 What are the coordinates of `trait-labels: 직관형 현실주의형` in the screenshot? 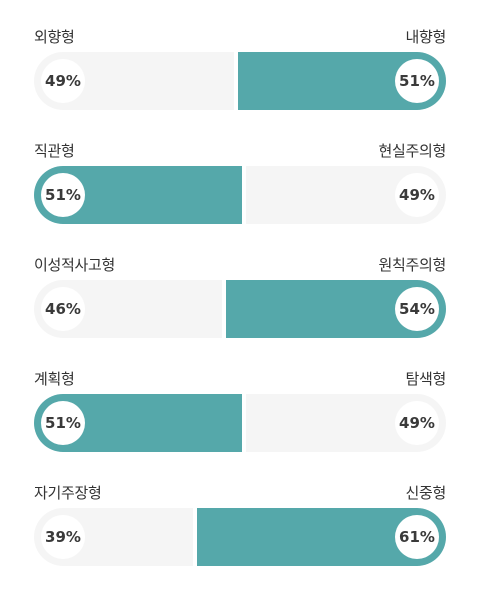 It's located at (240, 150).